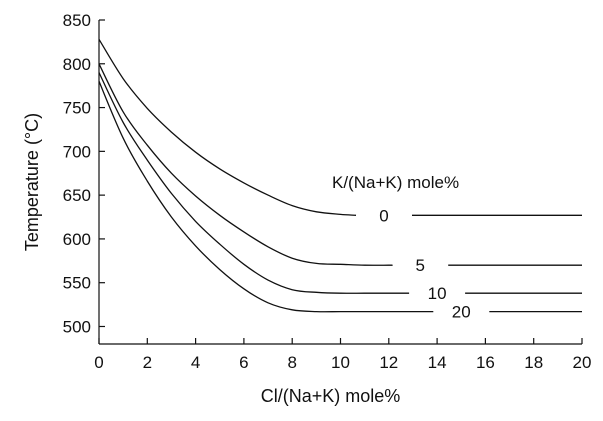  What do you see at coordinates (582, 362) in the screenshot?
I see `x-tick-label: 20` at bounding box center [582, 362].